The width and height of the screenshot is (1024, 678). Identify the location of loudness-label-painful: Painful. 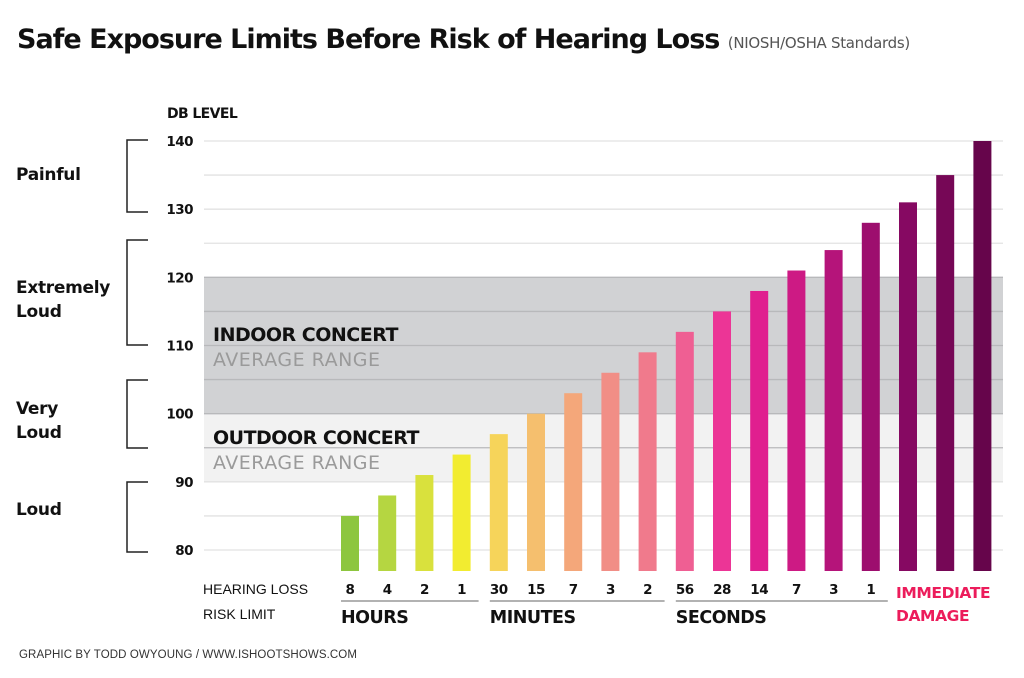
(48, 175).